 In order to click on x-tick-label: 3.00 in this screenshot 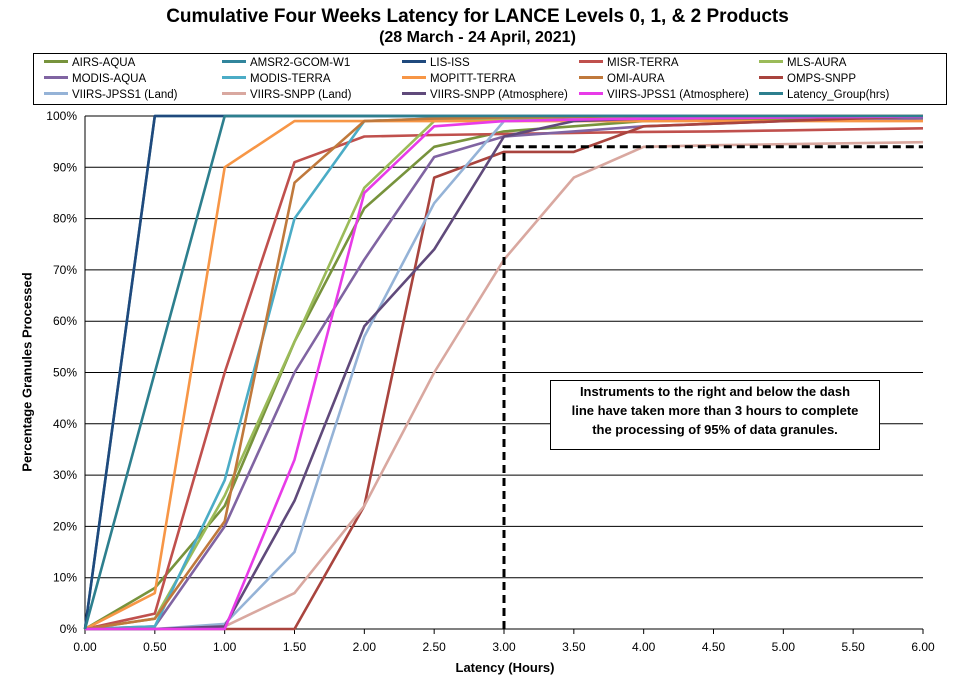, I will do `click(504, 647)`.